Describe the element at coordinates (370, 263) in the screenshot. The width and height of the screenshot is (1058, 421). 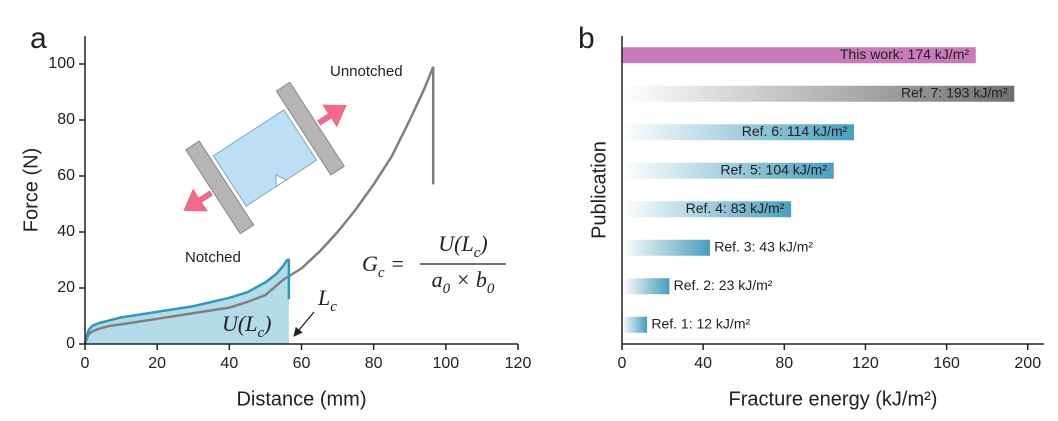
I see `text-part: G` at that location.